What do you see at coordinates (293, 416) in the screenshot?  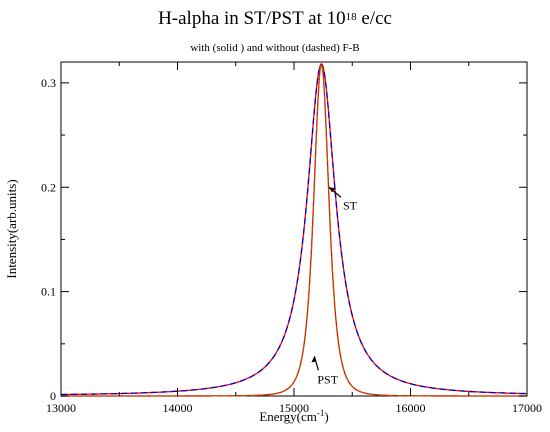 I see `x-axis-label: Energy(cm-1)` at bounding box center [293, 416].